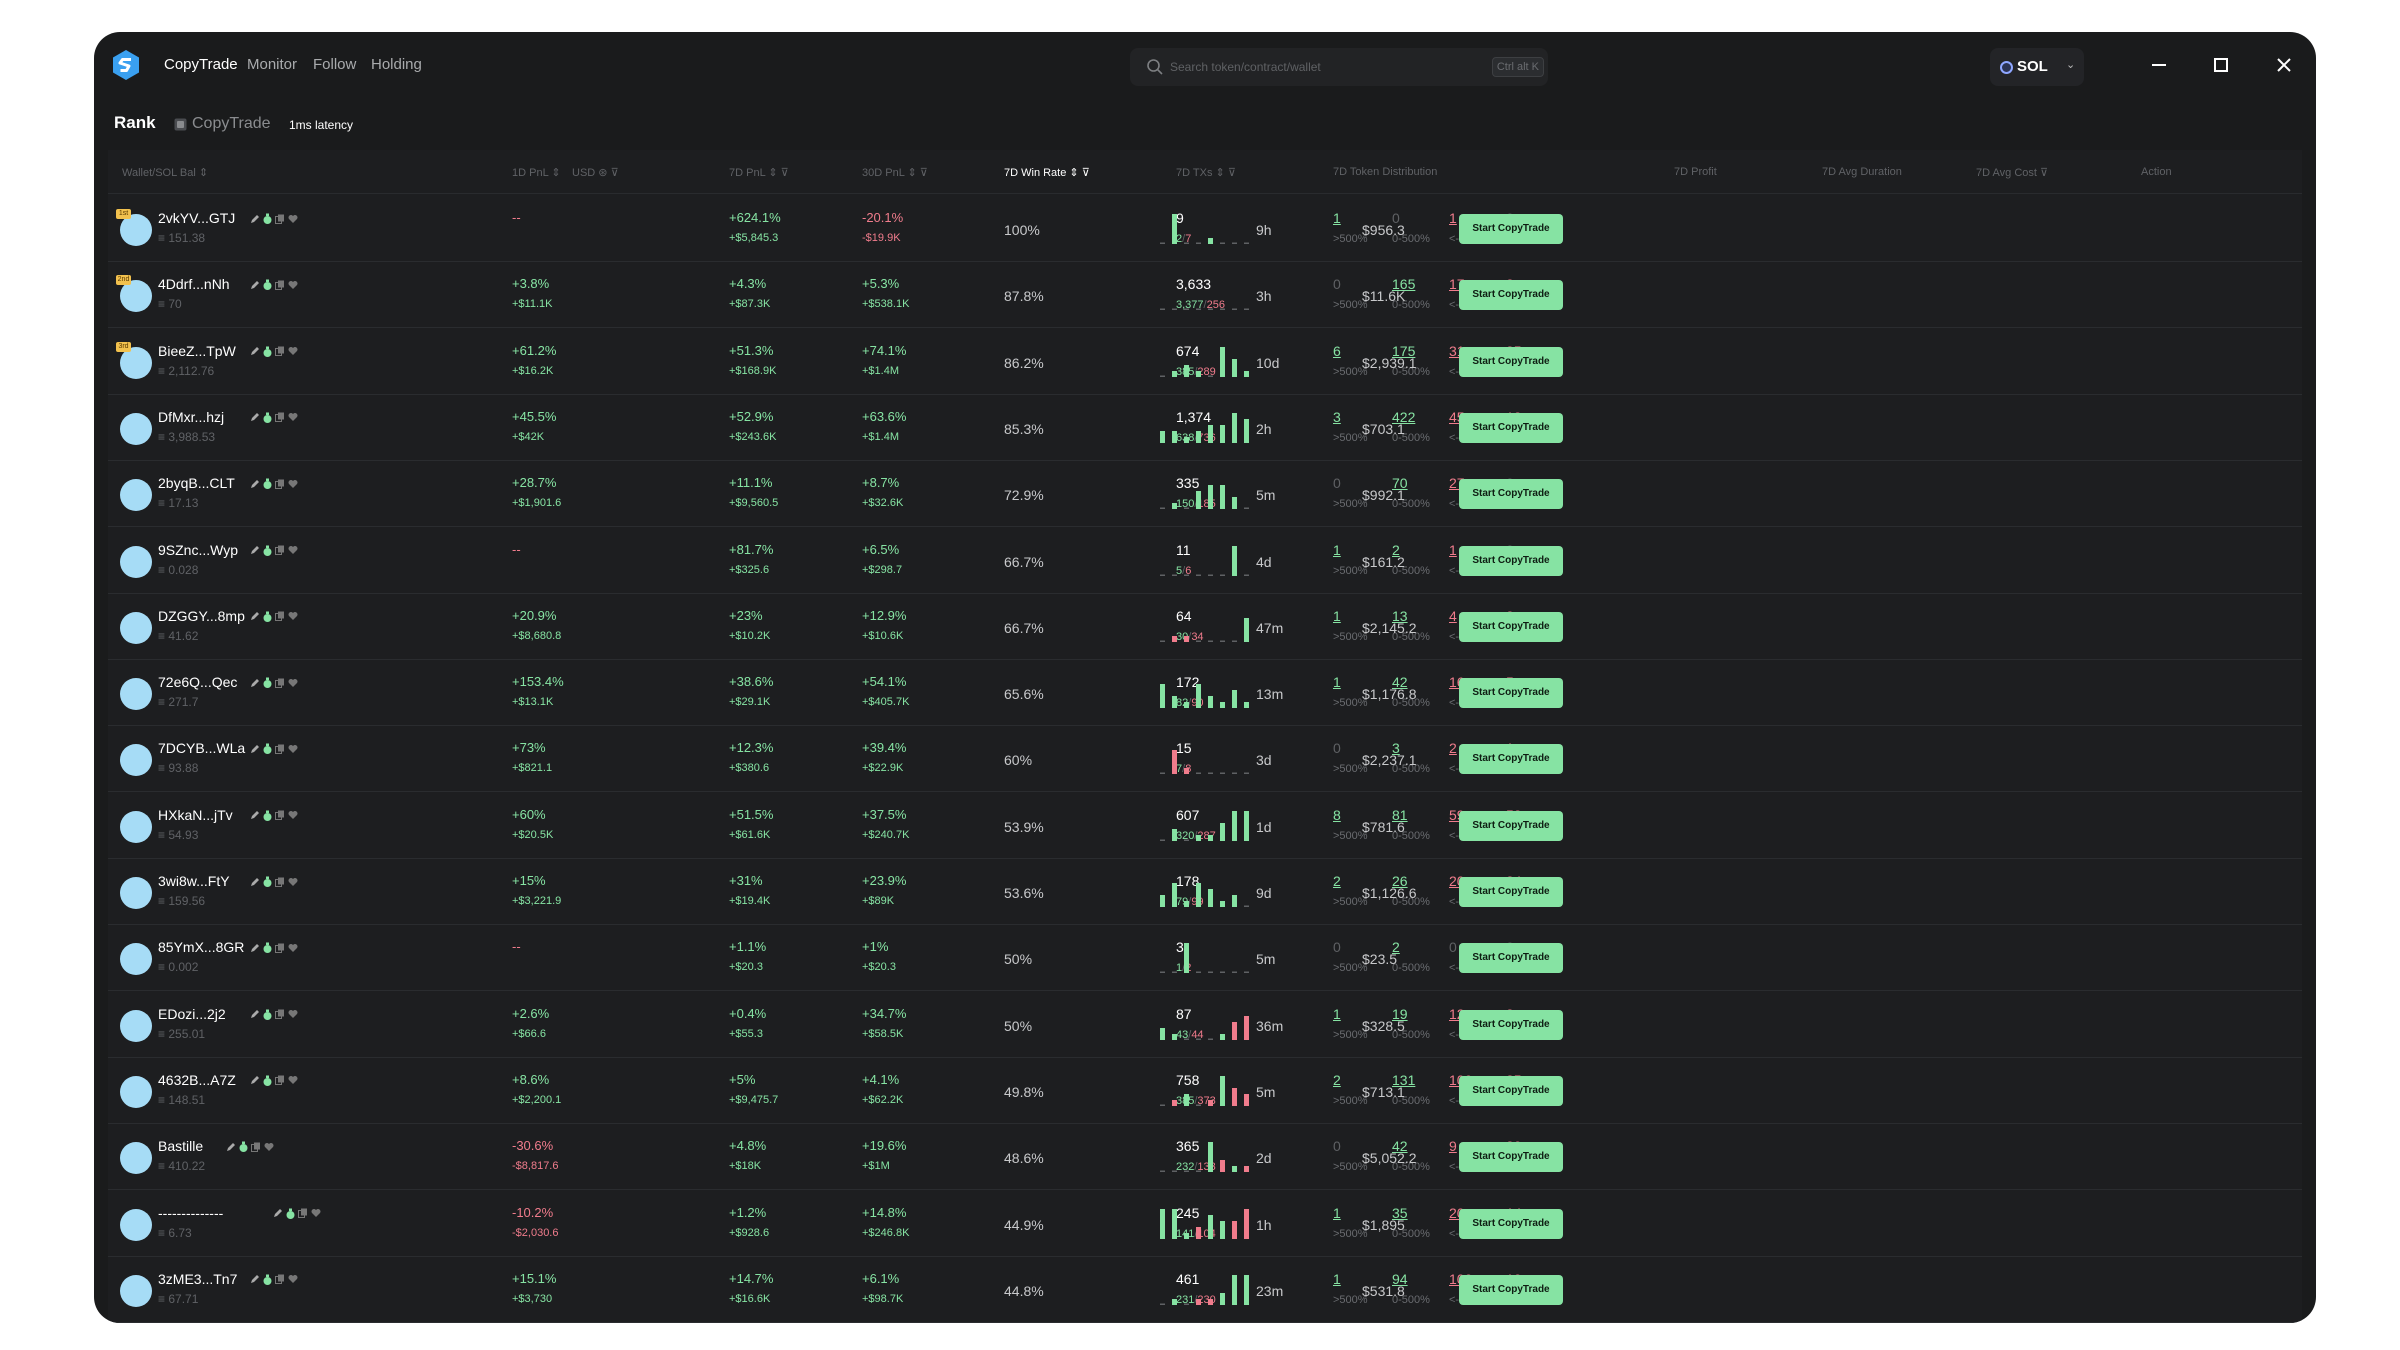 The height and width of the screenshot is (1350, 2400). Describe the element at coordinates (1400, 881) in the screenshot. I see `dist-count: 26` at that location.